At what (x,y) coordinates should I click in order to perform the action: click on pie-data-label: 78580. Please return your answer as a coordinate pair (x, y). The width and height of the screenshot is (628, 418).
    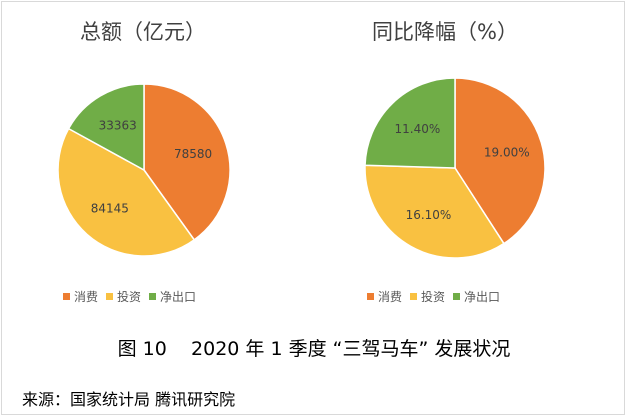
    Looking at the image, I should click on (193, 154).